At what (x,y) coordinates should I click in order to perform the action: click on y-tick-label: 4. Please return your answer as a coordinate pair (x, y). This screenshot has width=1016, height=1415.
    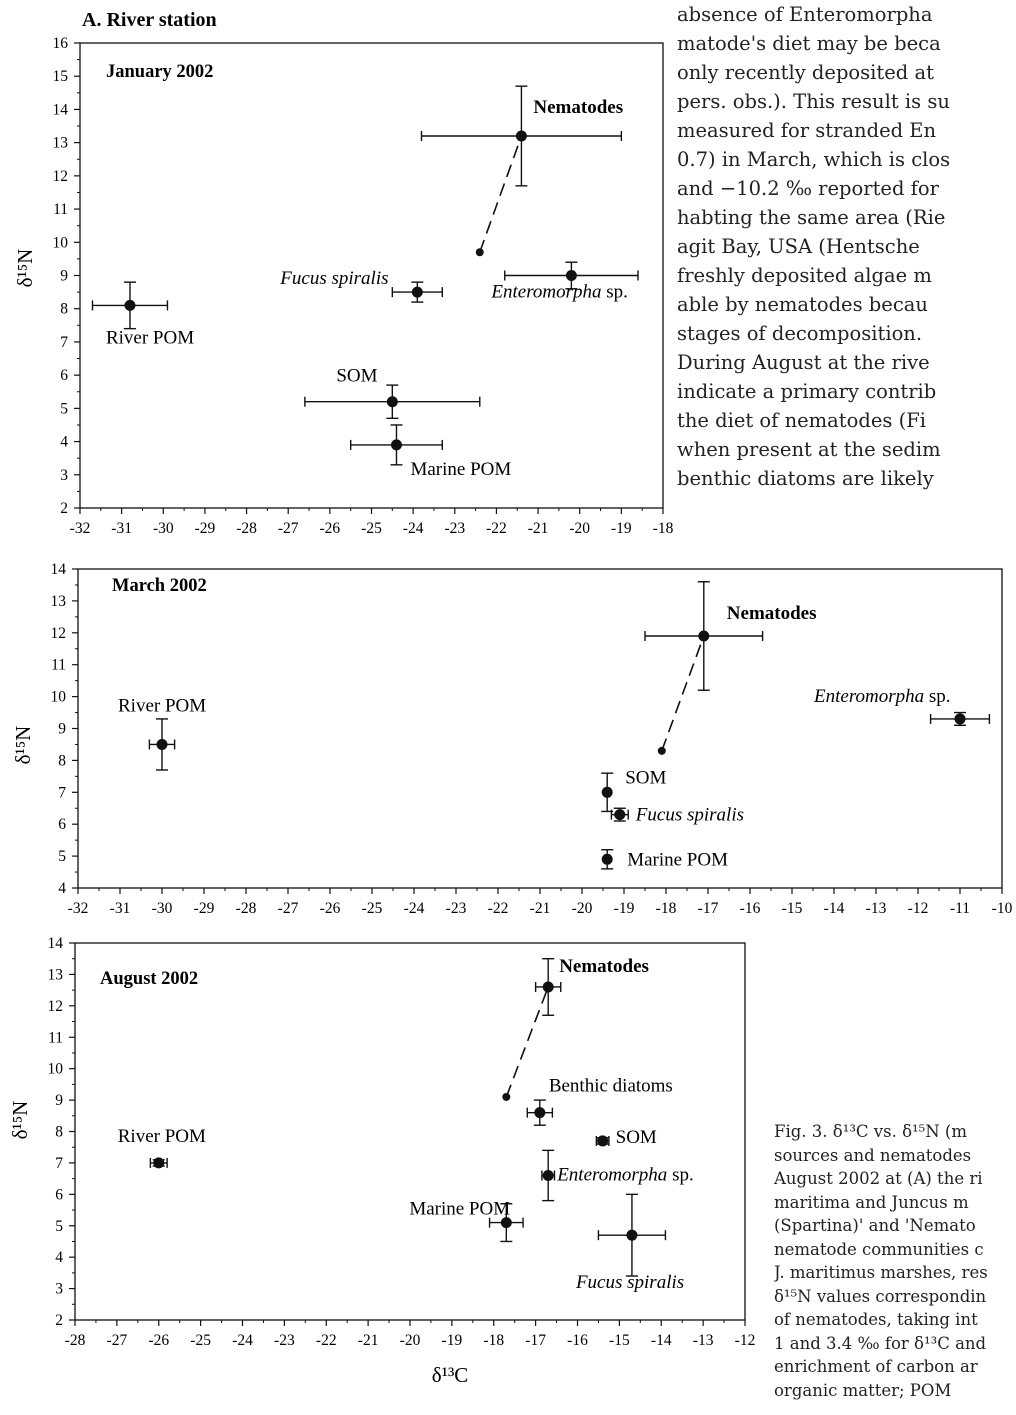
    Looking at the image, I should click on (62, 888).